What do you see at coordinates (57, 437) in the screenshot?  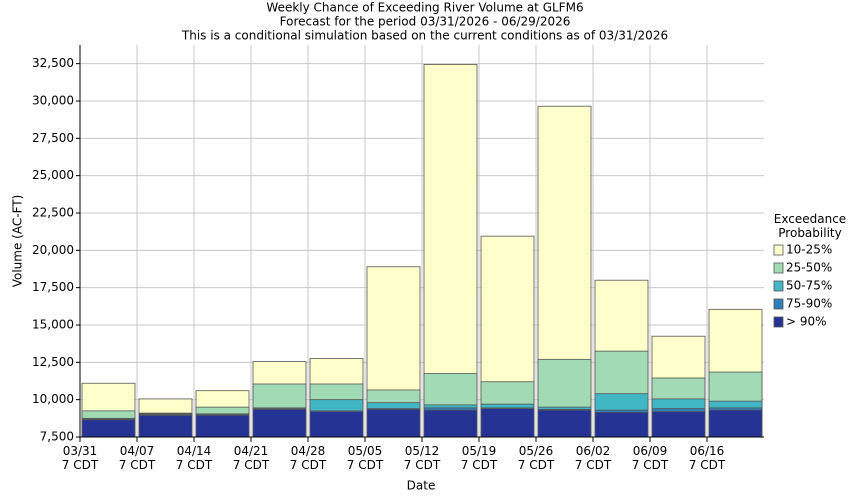 I see `y-tick-label: 7,500` at bounding box center [57, 437].